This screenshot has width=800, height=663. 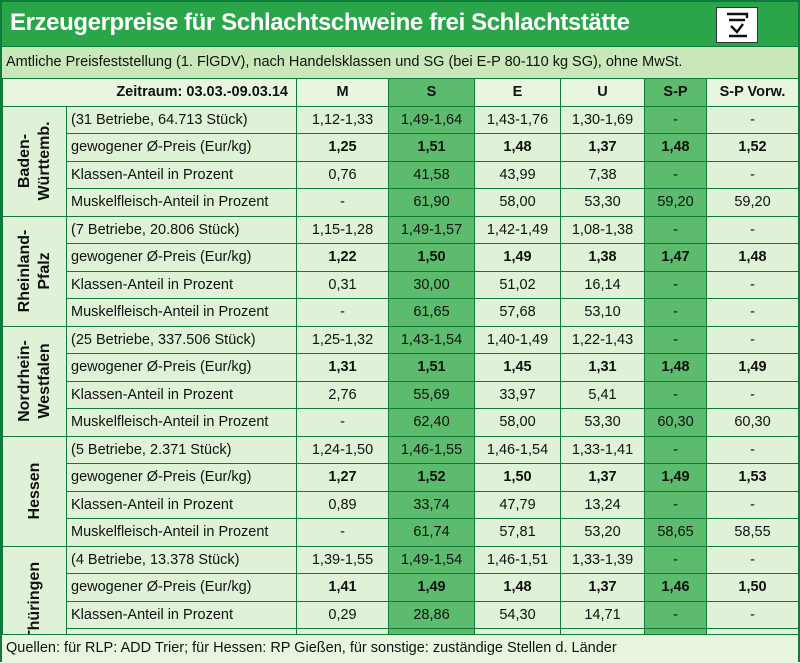 I want to click on region-name-cell: Baden- Württemb., so click(x=34, y=161).